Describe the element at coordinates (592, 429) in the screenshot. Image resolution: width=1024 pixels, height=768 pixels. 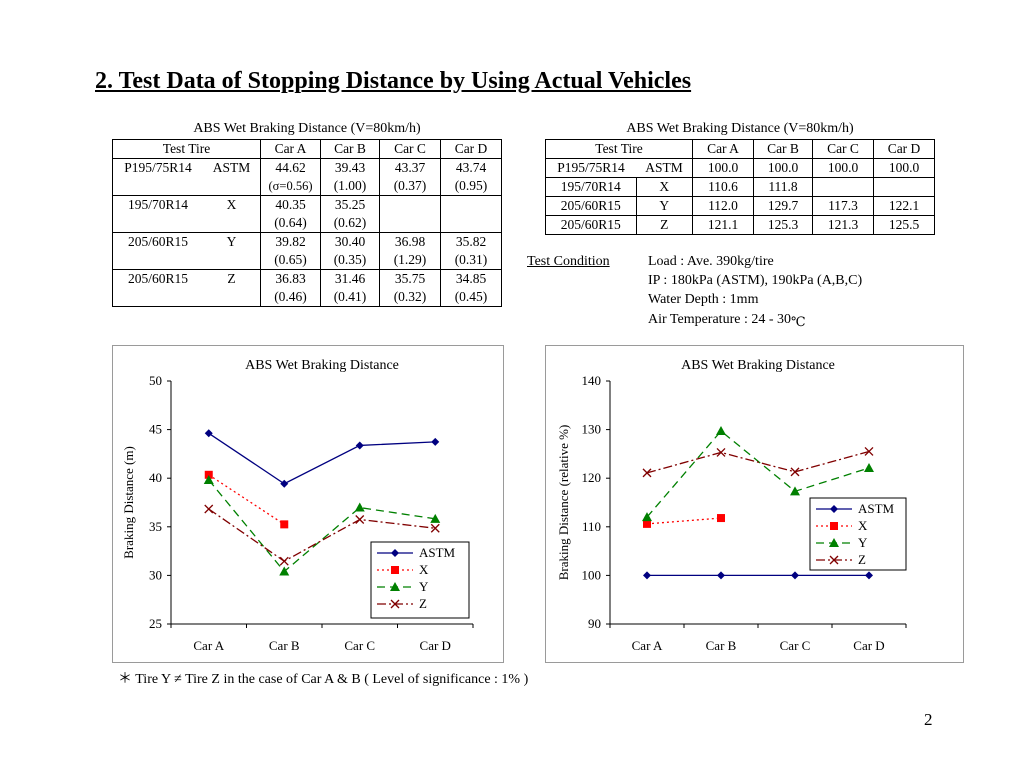
I see `y-tick-label: 130` at that location.